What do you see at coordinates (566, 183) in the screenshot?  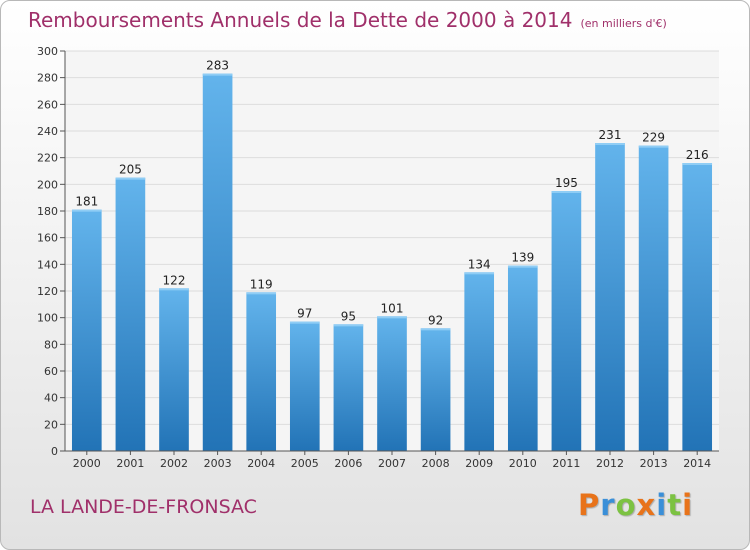 I see `data-label: 195` at bounding box center [566, 183].